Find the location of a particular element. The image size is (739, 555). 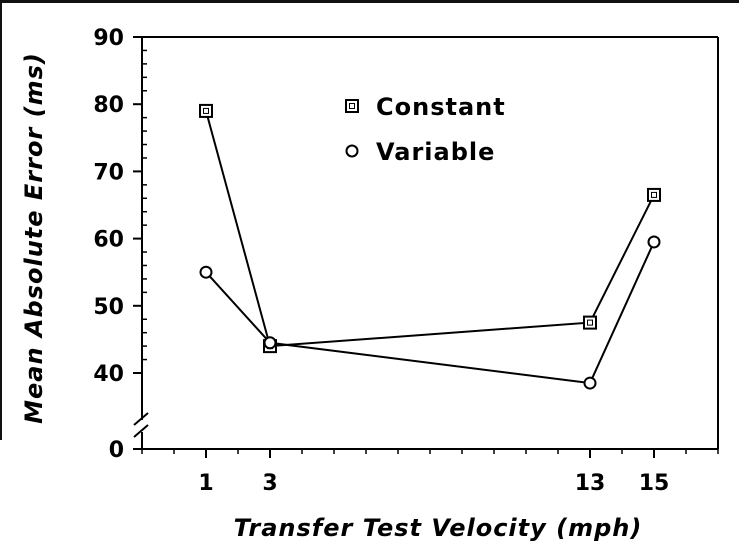

y-tick-label: 60 is located at coordinates (108, 240).